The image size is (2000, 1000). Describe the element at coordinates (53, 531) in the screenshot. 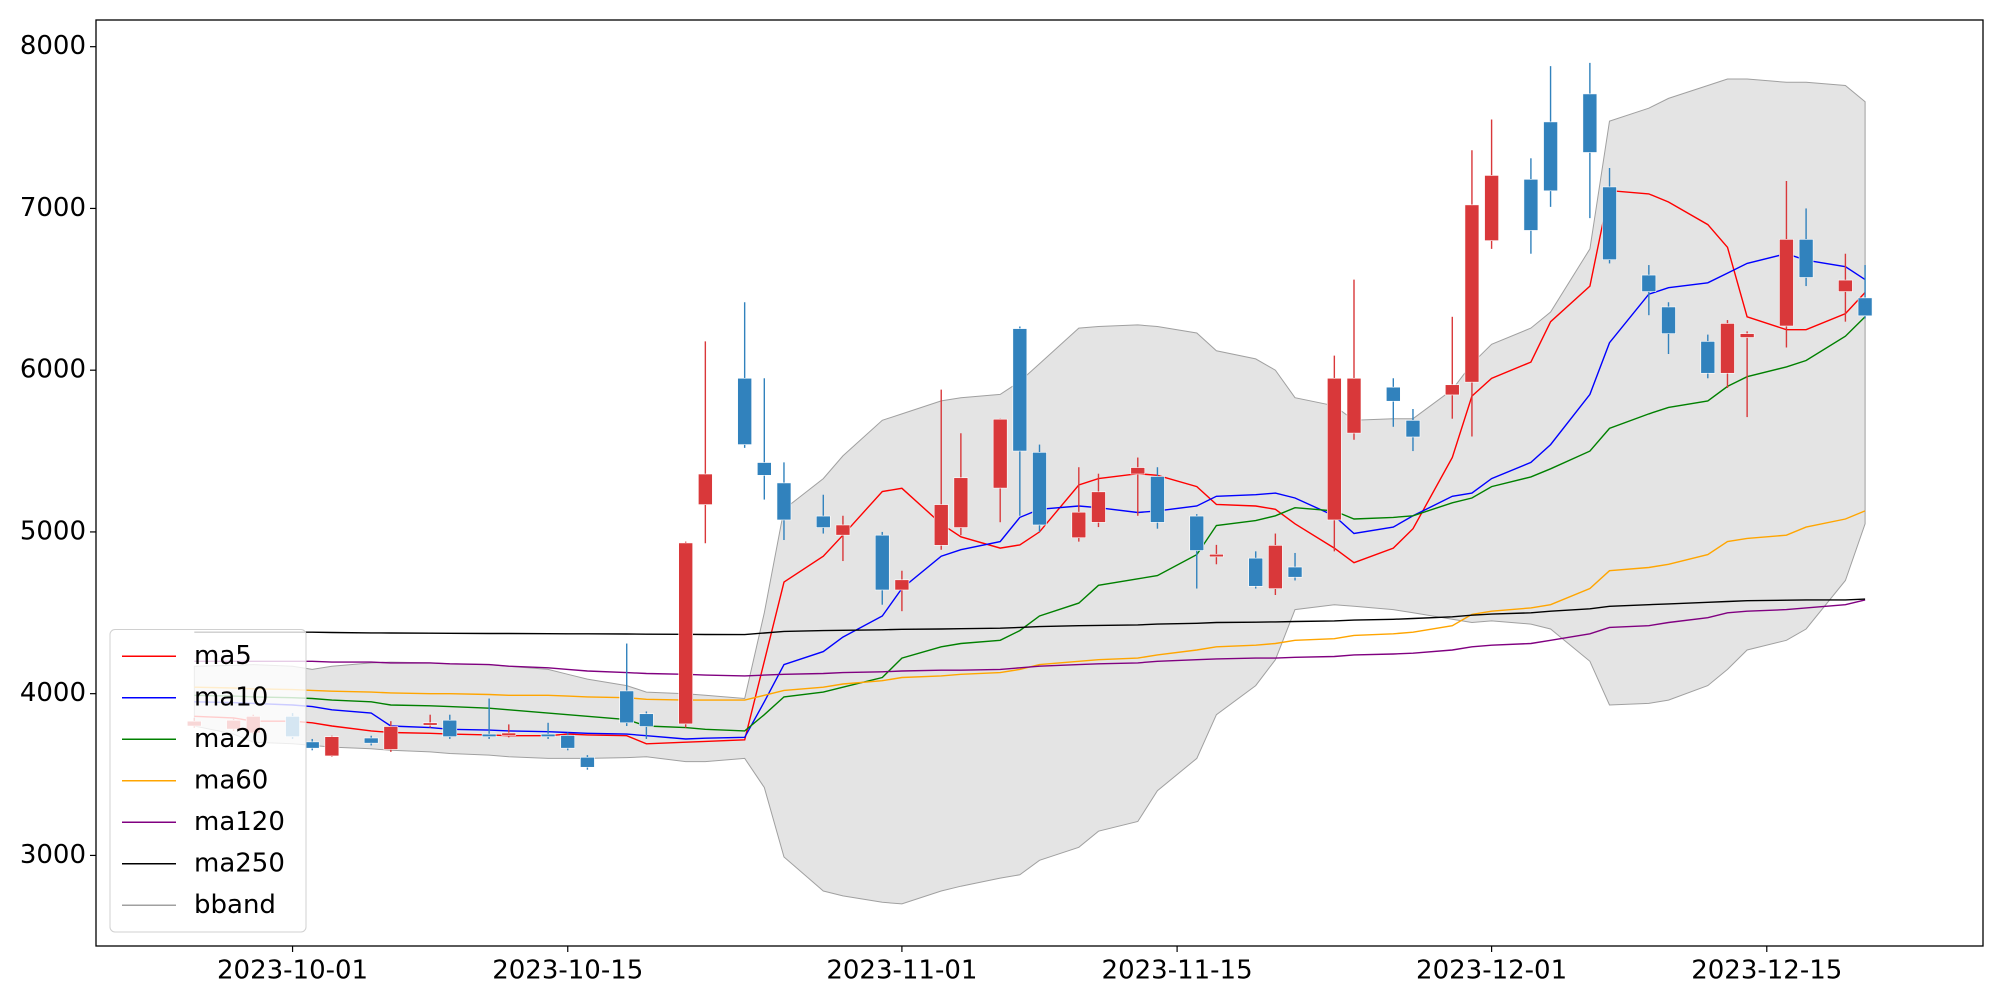

I see `y-tick-label: 5000` at that location.